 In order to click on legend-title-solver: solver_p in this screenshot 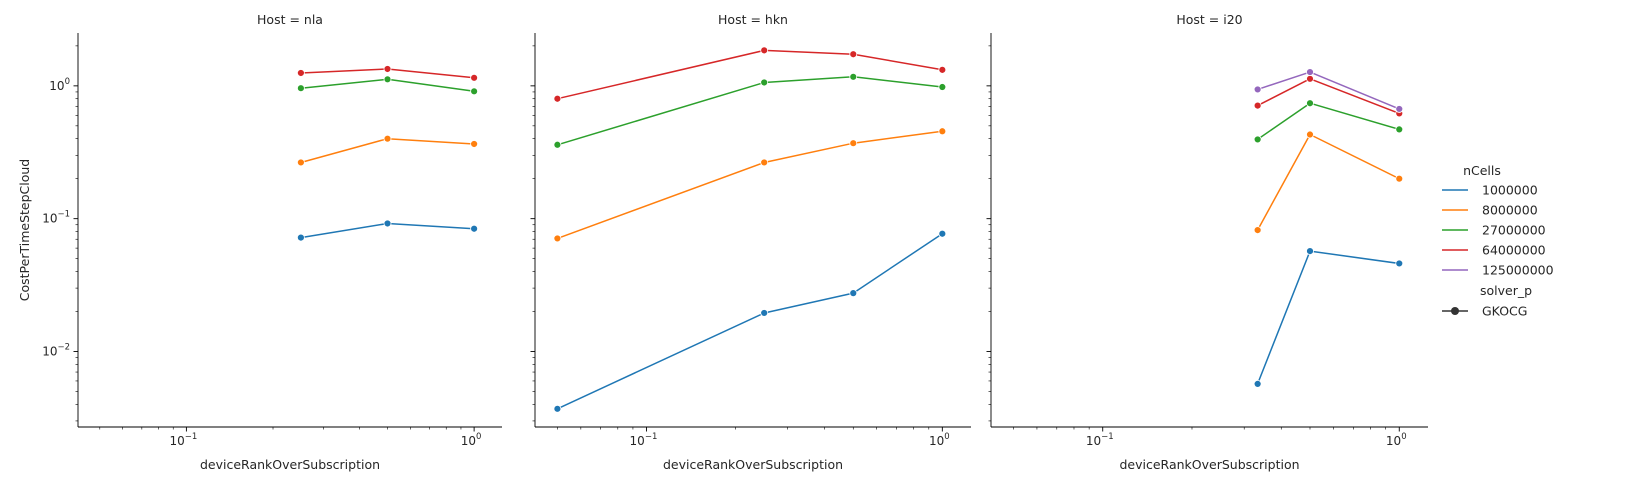, I will do `click(1506, 290)`.